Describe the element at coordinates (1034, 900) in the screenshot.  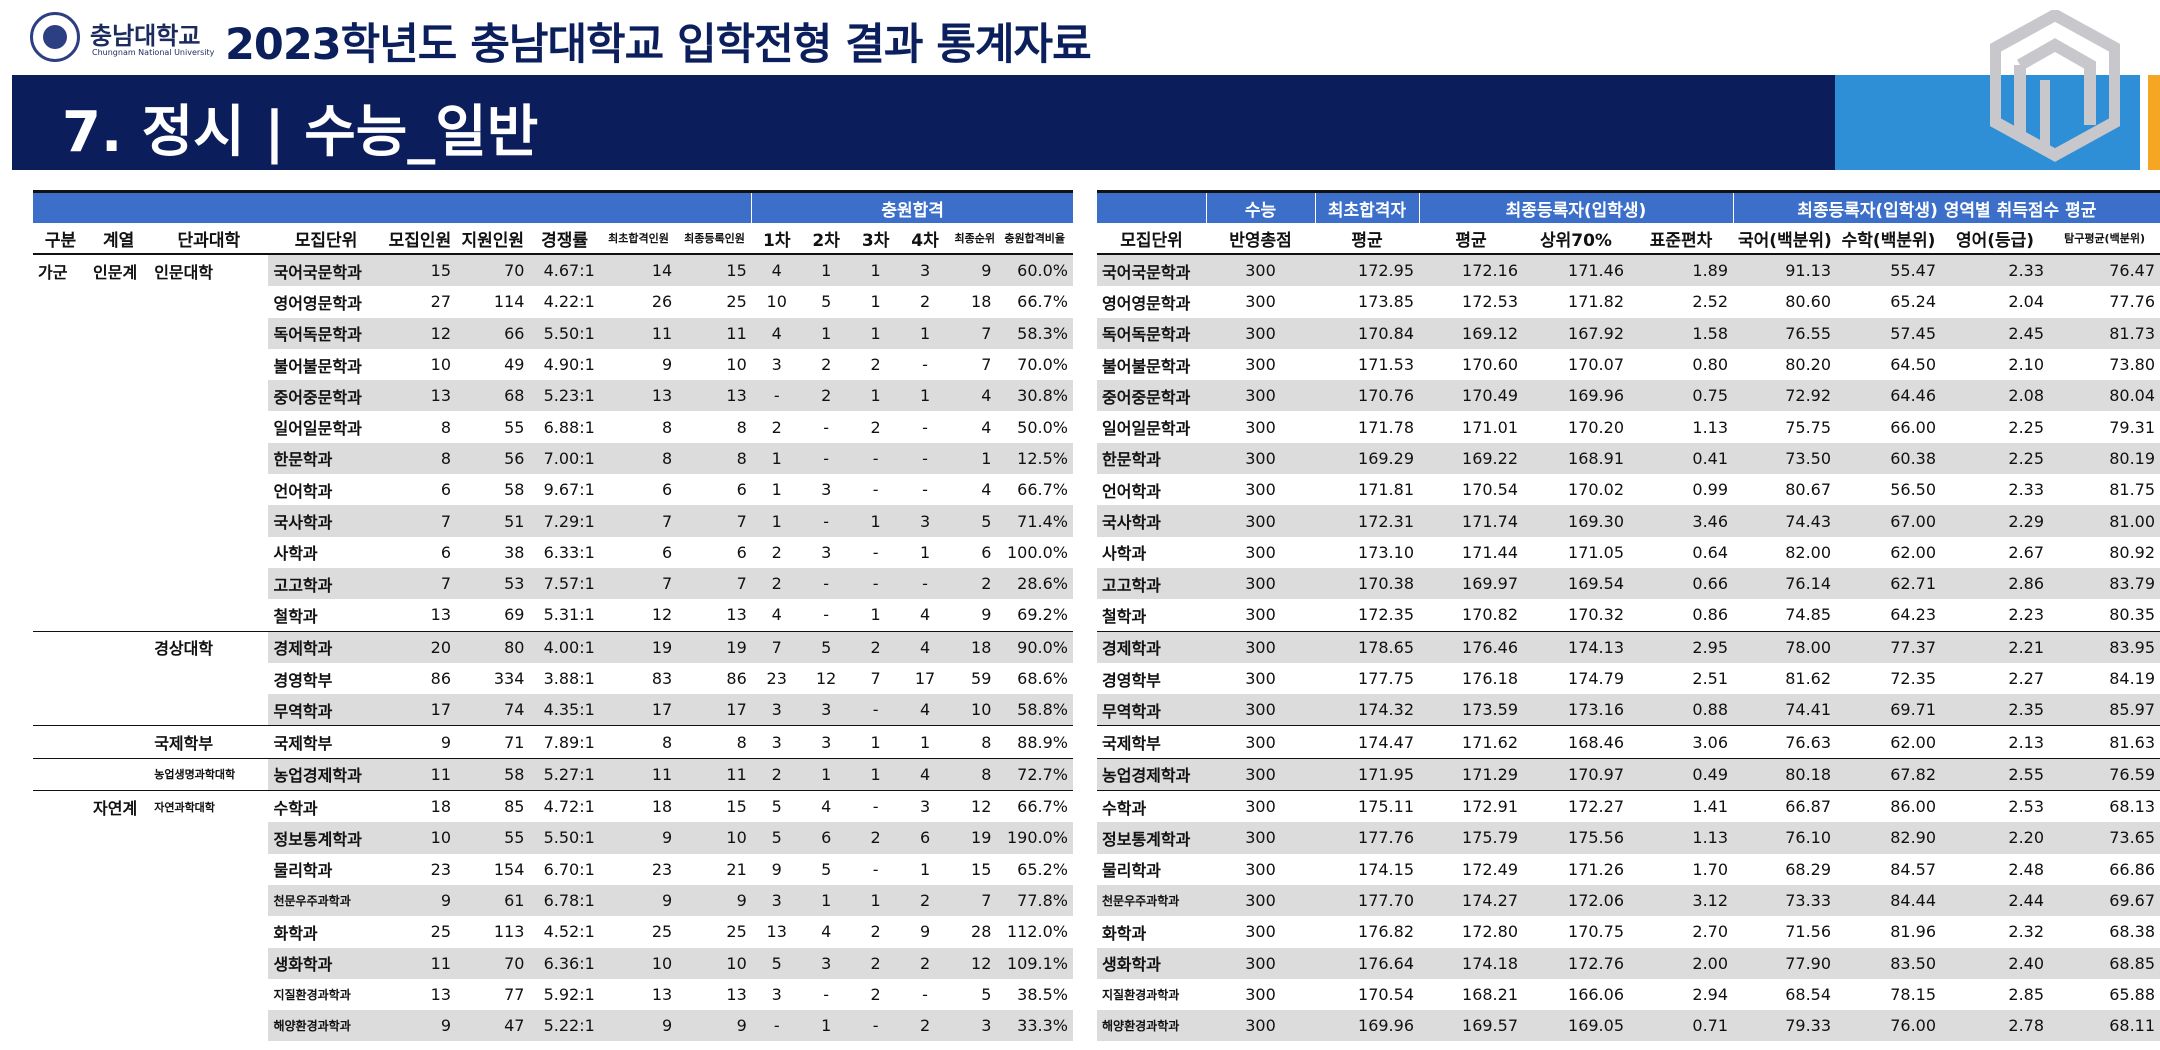
I see `data-cell: 77.8%` at that location.